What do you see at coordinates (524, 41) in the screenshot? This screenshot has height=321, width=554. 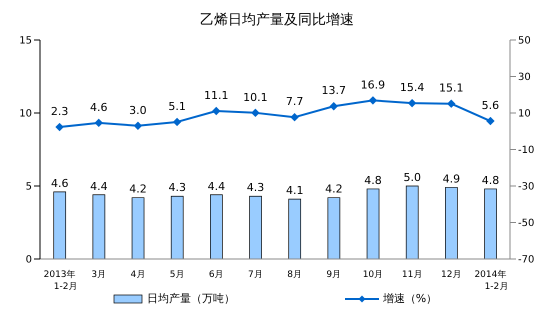 I see `y2-tick-label: 50` at bounding box center [524, 41].